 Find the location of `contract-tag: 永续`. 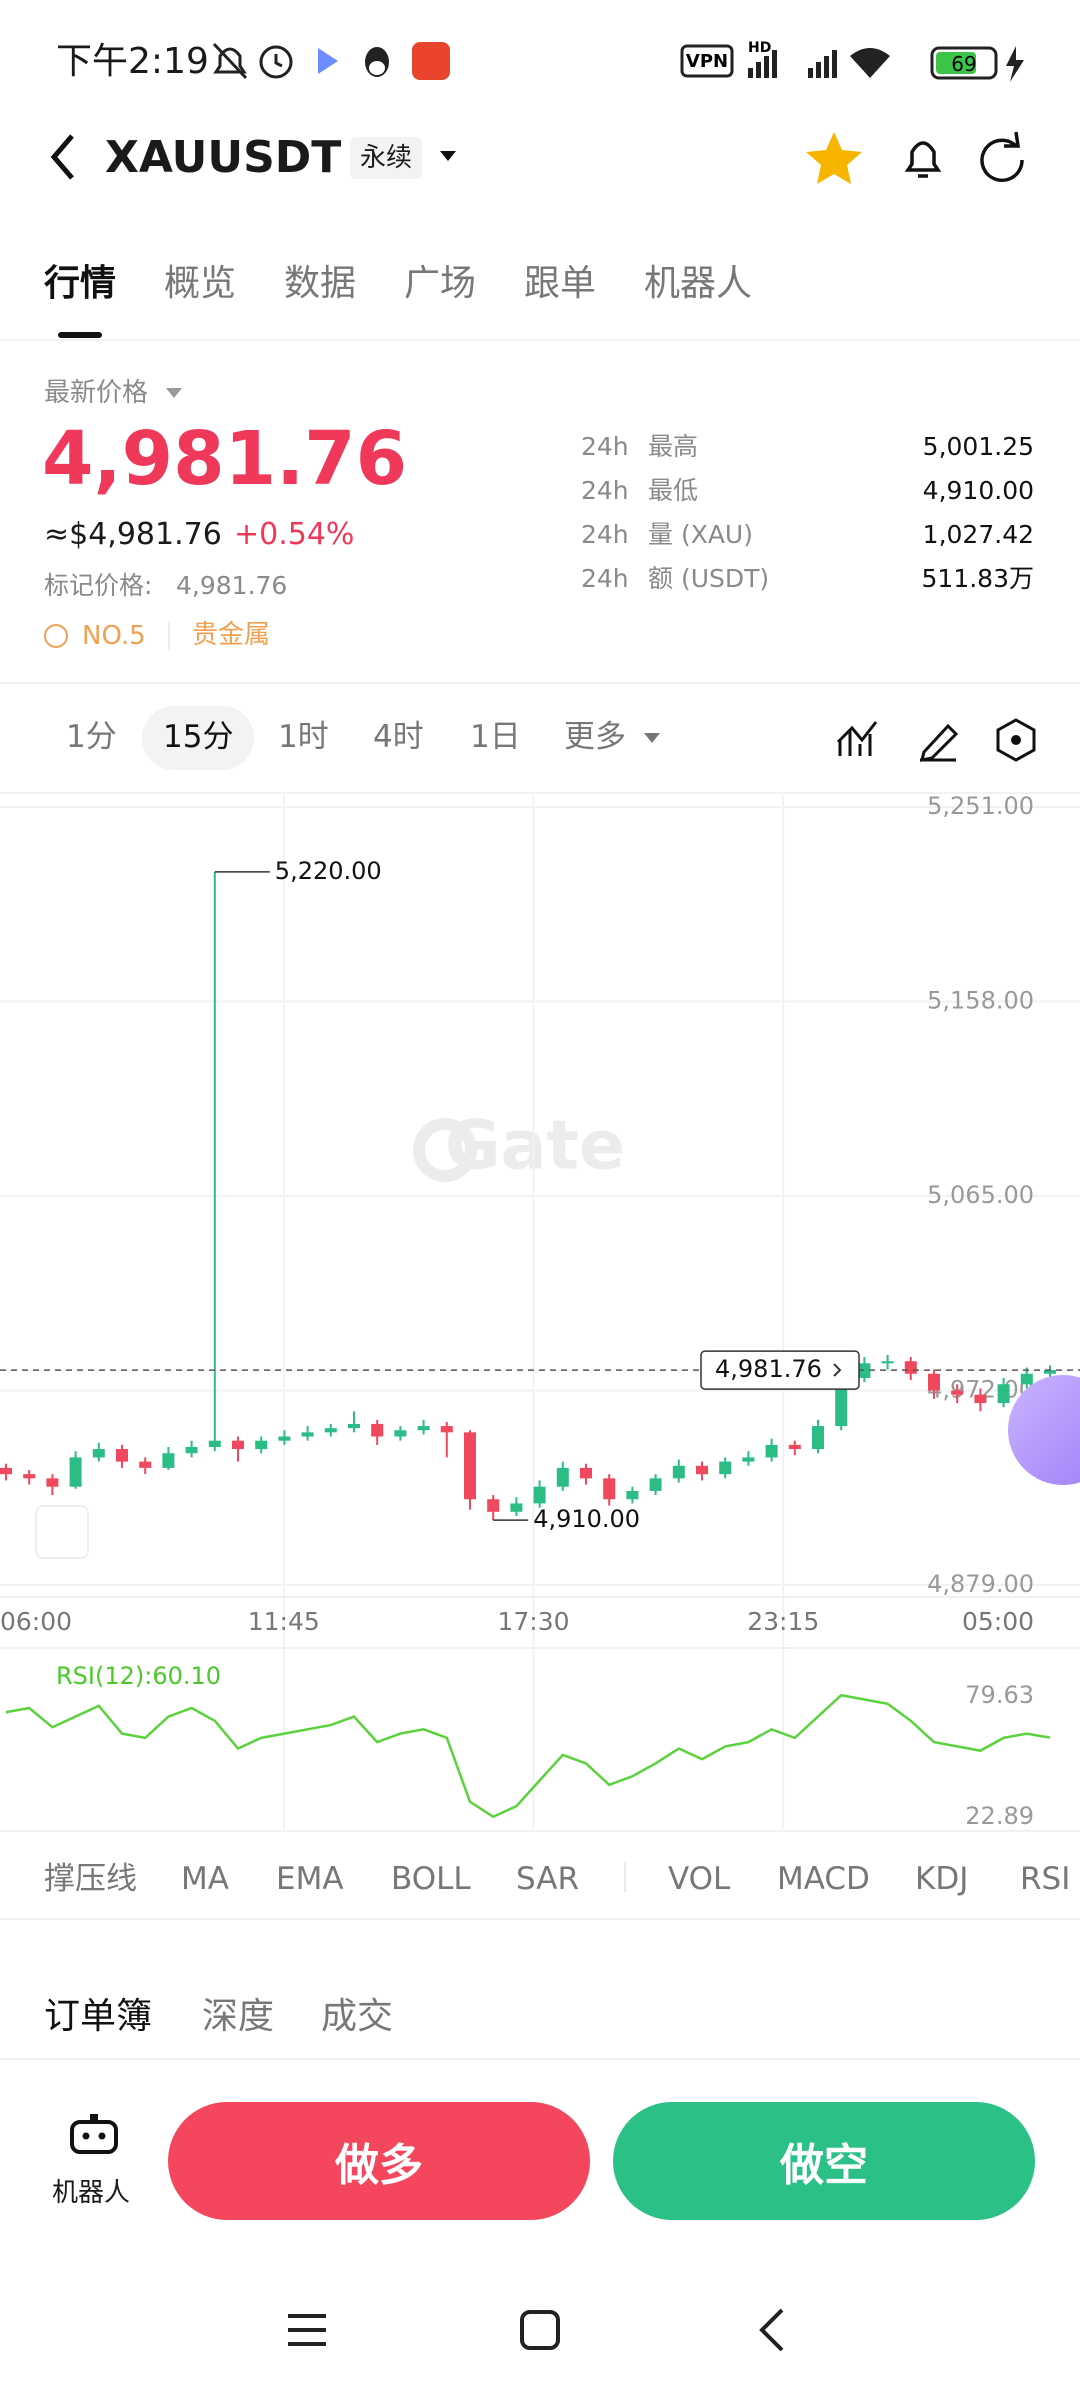

contract-tag: 永续 is located at coordinates (386, 158).